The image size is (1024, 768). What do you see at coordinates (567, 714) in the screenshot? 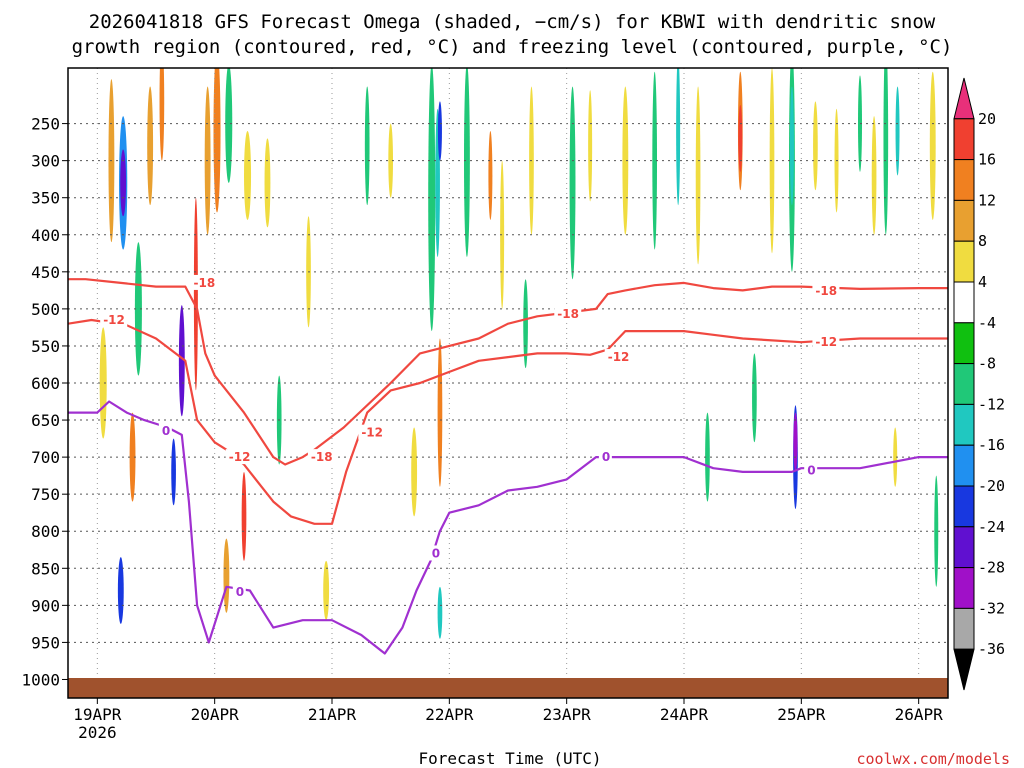
I see `x-tick-label-23APR: 23APR` at bounding box center [567, 714].